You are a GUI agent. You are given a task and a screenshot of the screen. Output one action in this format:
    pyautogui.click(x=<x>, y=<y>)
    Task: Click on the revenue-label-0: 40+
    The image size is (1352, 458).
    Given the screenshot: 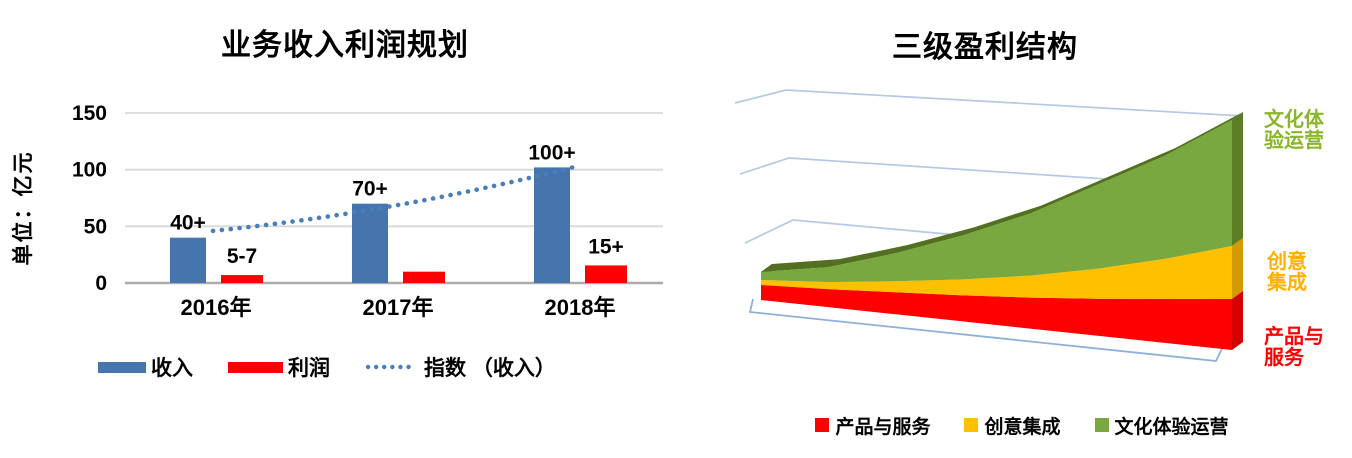 What is the action you would take?
    pyautogui.click(x=188, y=223)
    